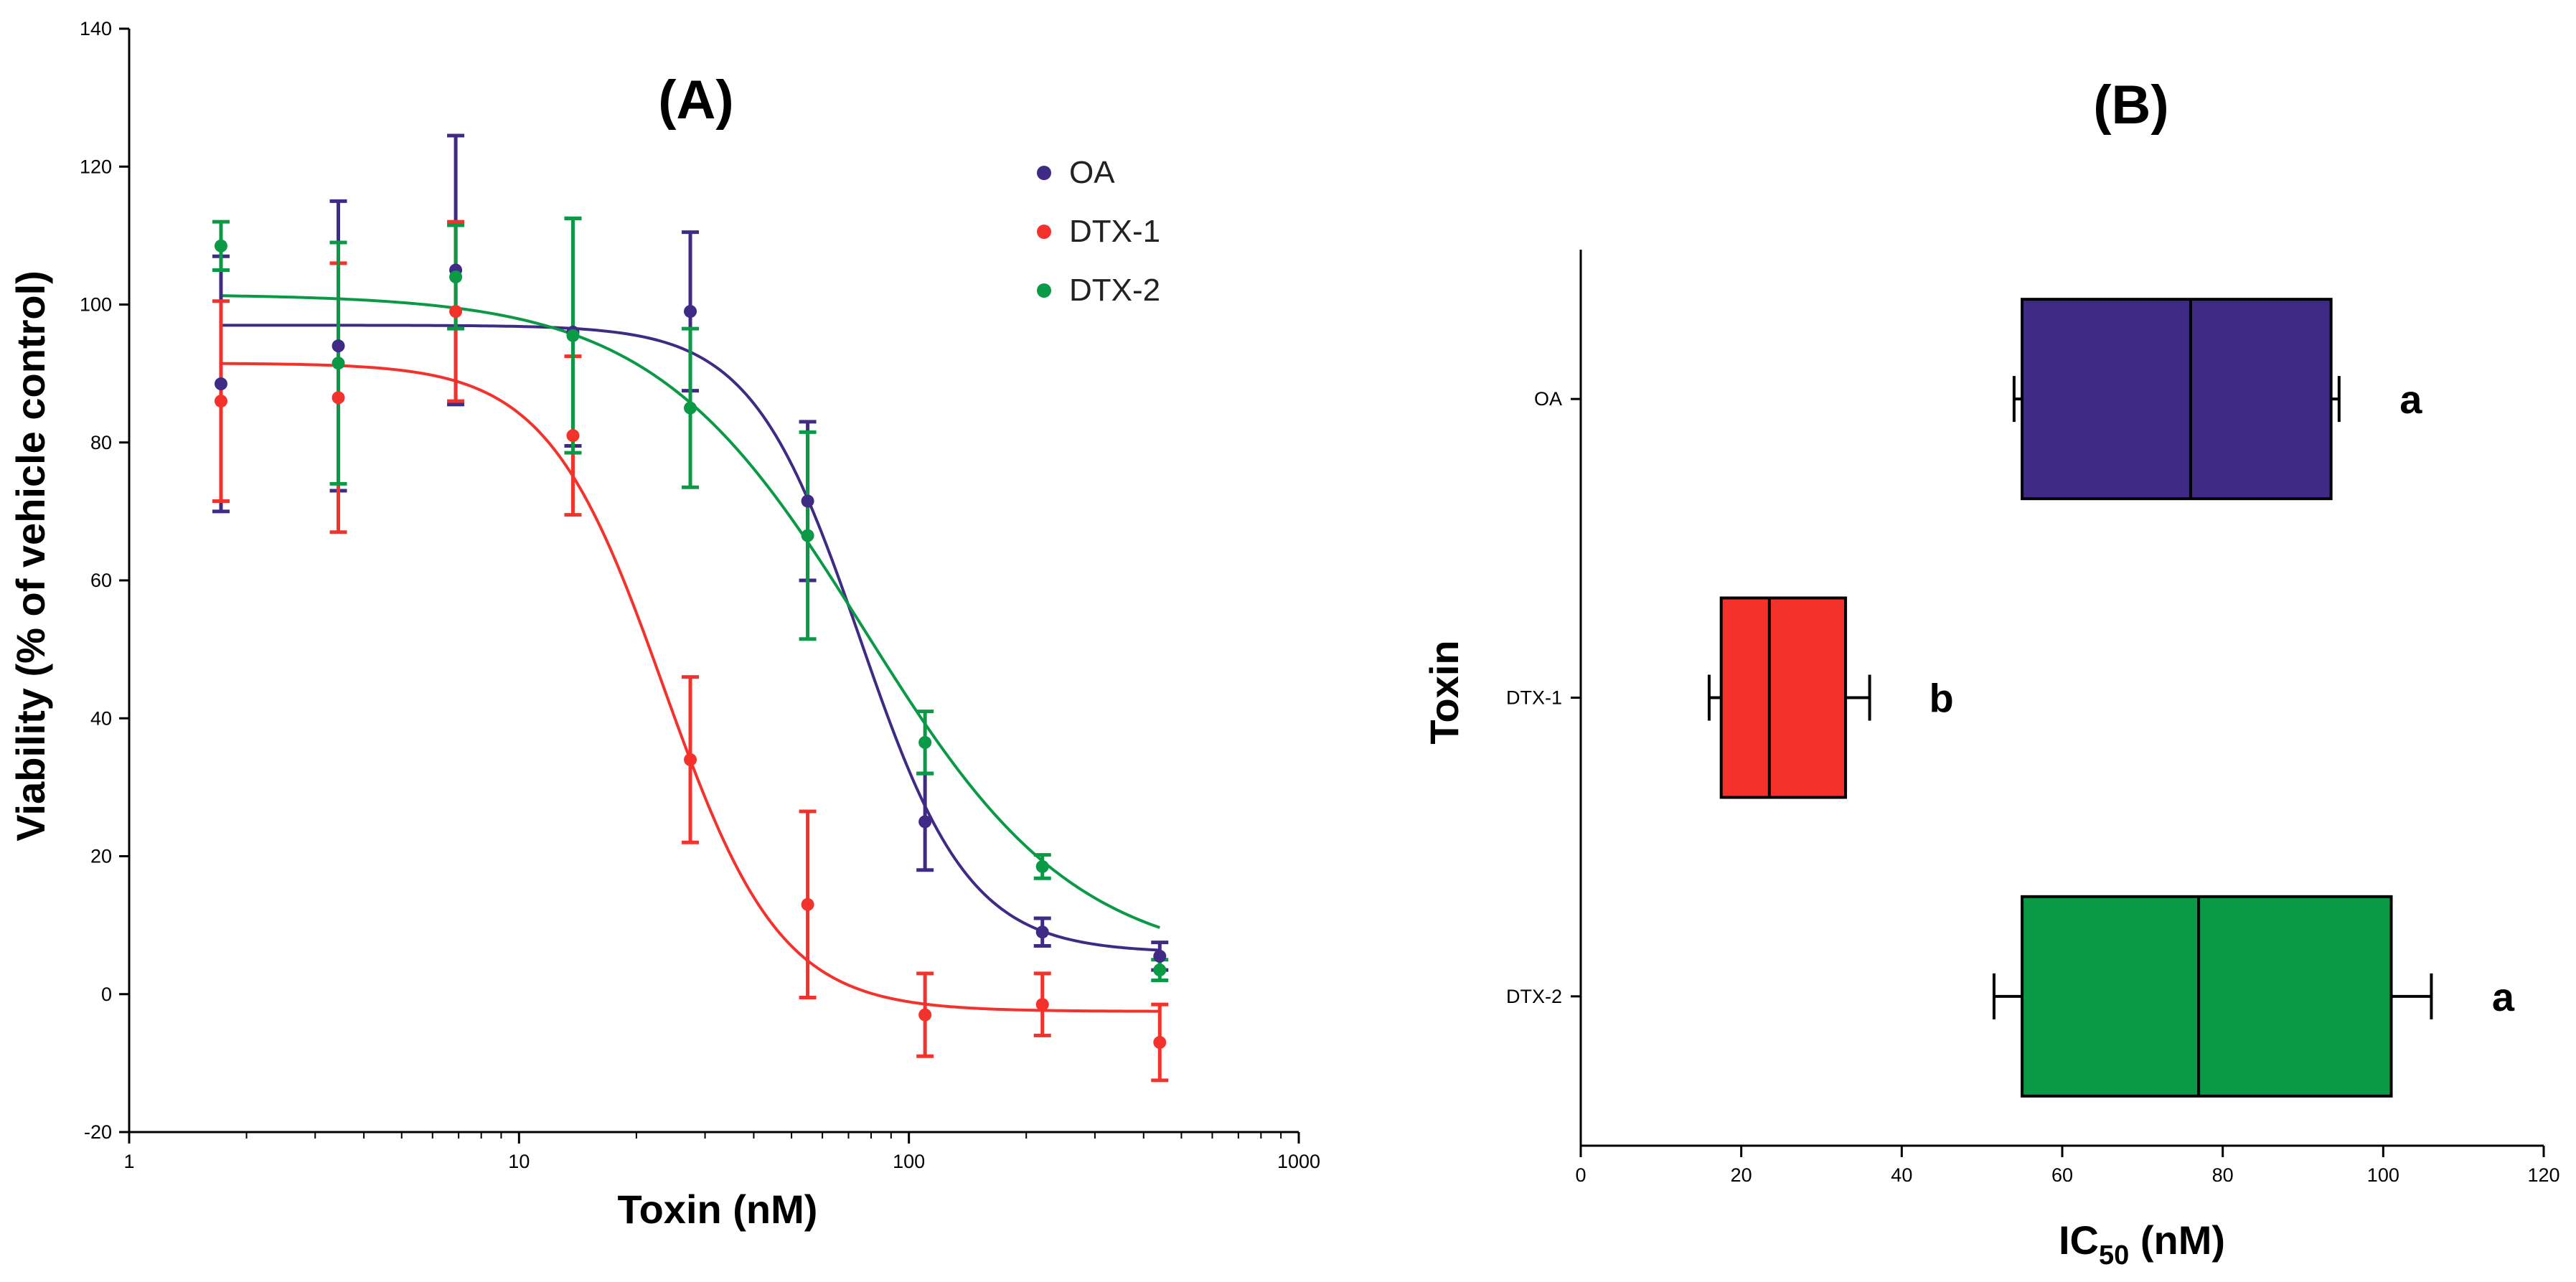 The height and width of the screenshot is (1282, 2576). What do you see at coordinates (106, 994) in the screenshot?
I see `panel-a-y-tick-label: 0` at bounding box center [106, 994].